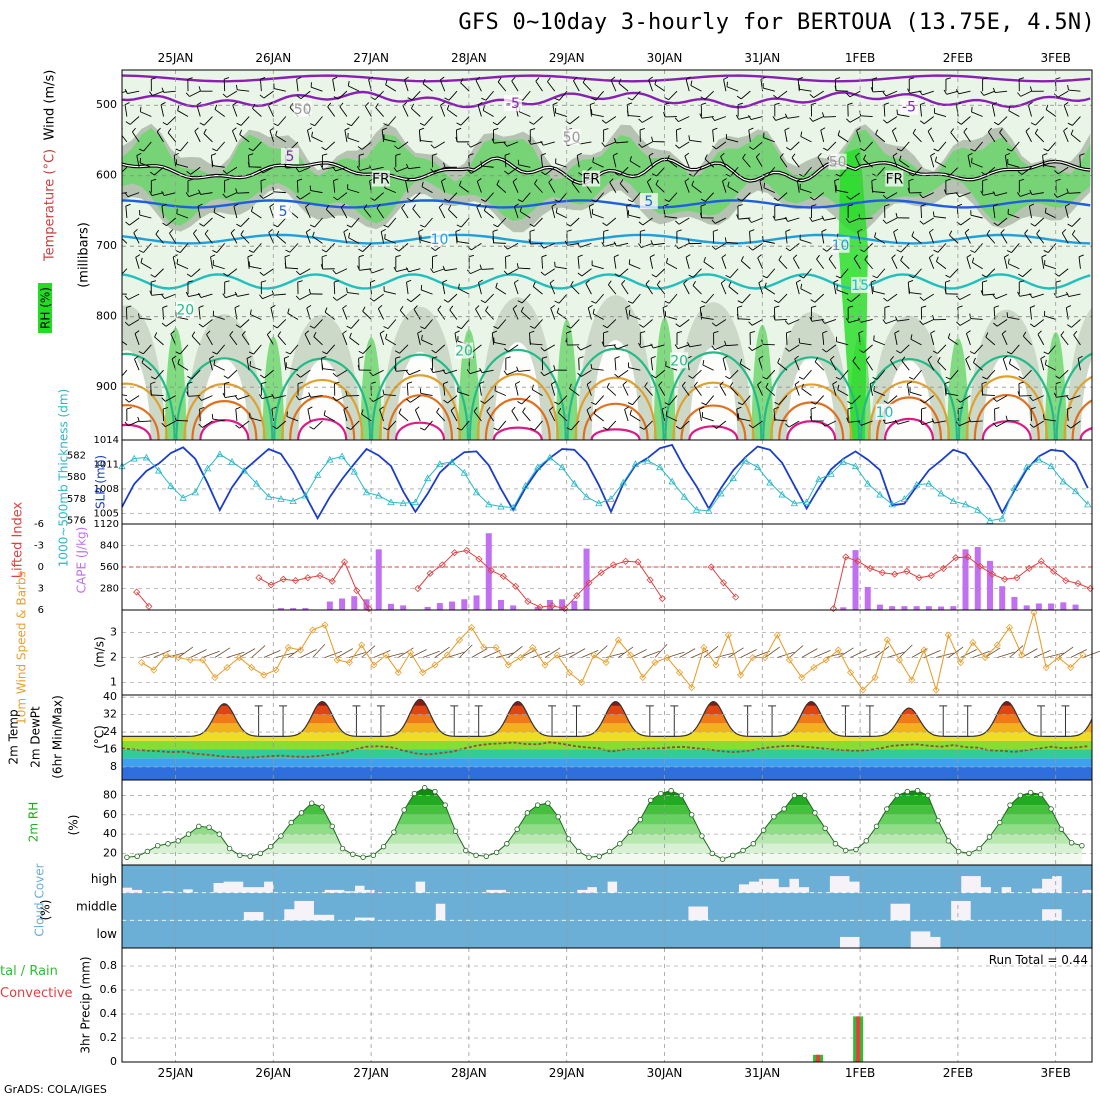 The width and height of the screenshot is (1100, 1104). I want to click on precip-axis-label: 3hr Precip (mm), so click(86, 1004).